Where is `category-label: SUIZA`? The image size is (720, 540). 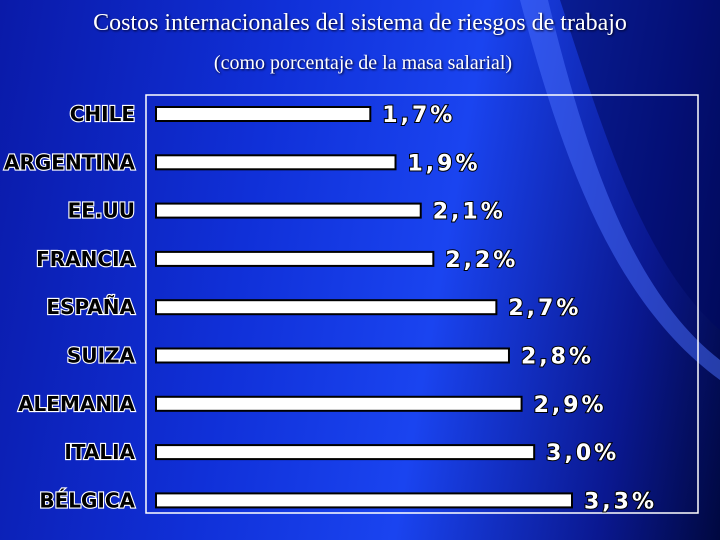 category-label: SUIZA is located at coordinates (101, 356).